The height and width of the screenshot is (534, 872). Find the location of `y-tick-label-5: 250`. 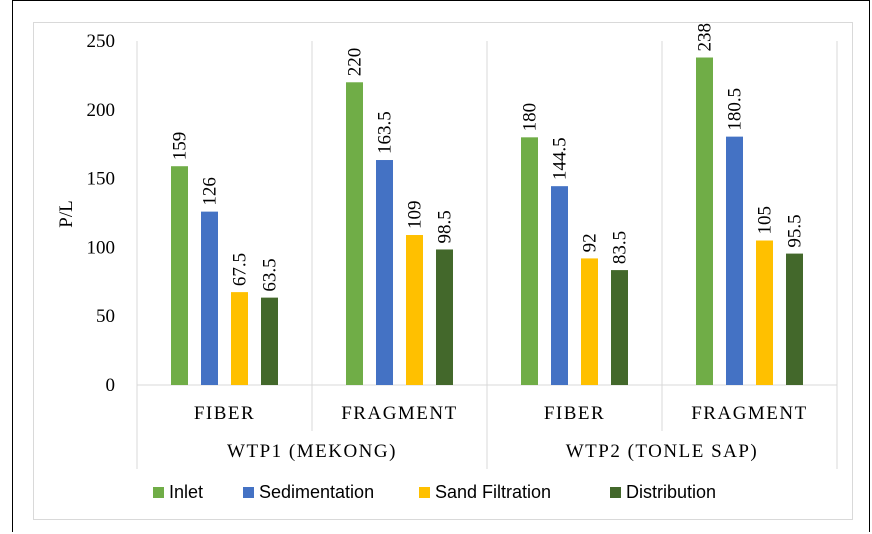

y-tick-label-5: 250 is located at coordinates (101, 41).